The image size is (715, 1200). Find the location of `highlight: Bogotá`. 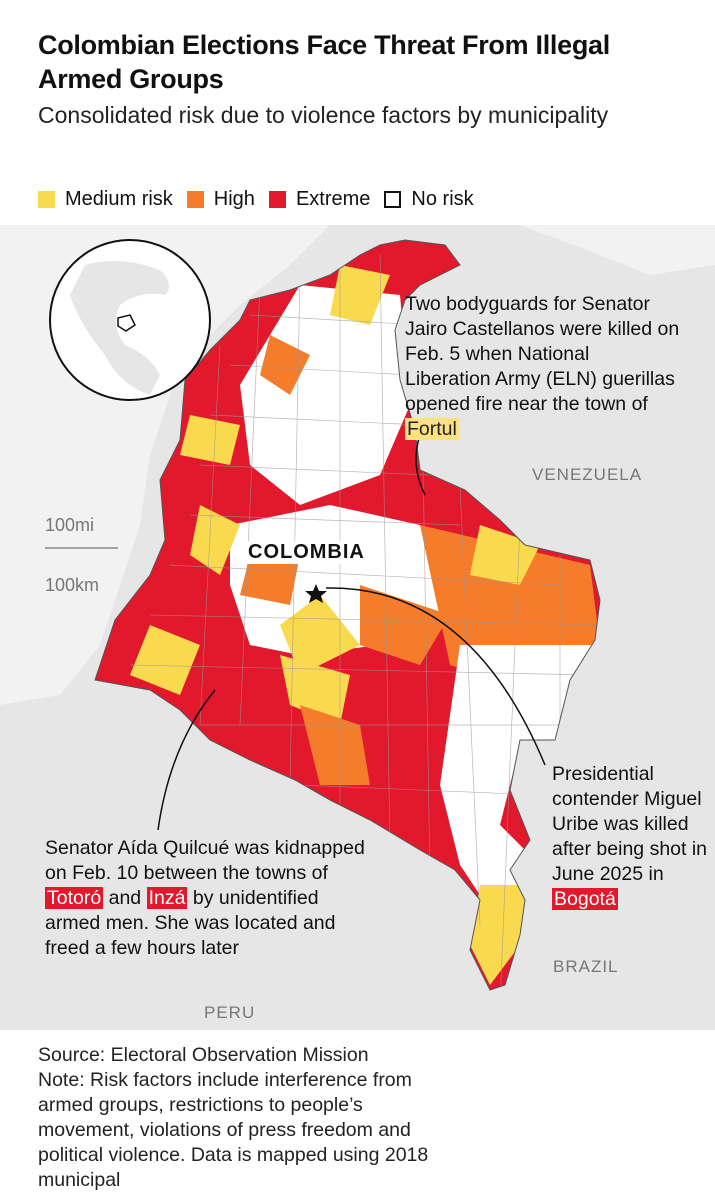

highlight: Bogotá is located at coordinates (585, 899).